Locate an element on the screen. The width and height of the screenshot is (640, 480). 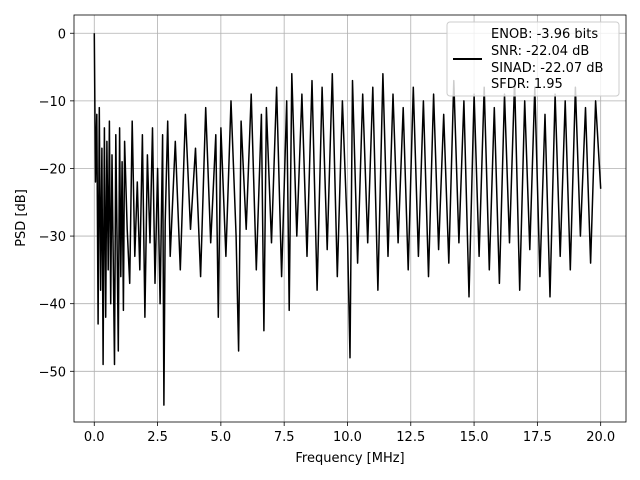
y-tick-label: −50 is located at coordinates (52, 372).